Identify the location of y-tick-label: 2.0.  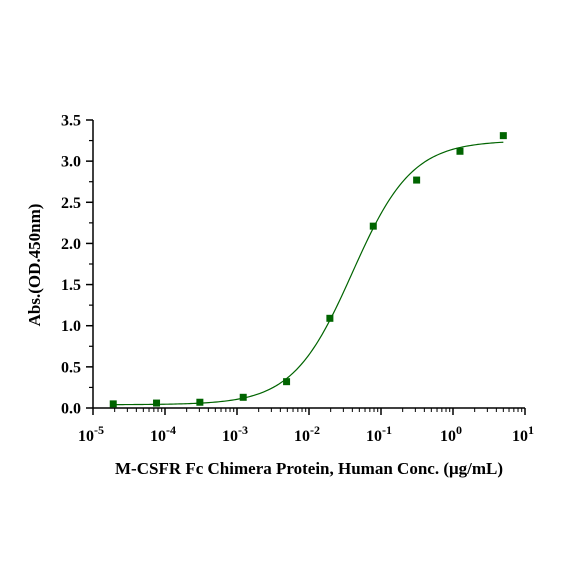
(71, 244).